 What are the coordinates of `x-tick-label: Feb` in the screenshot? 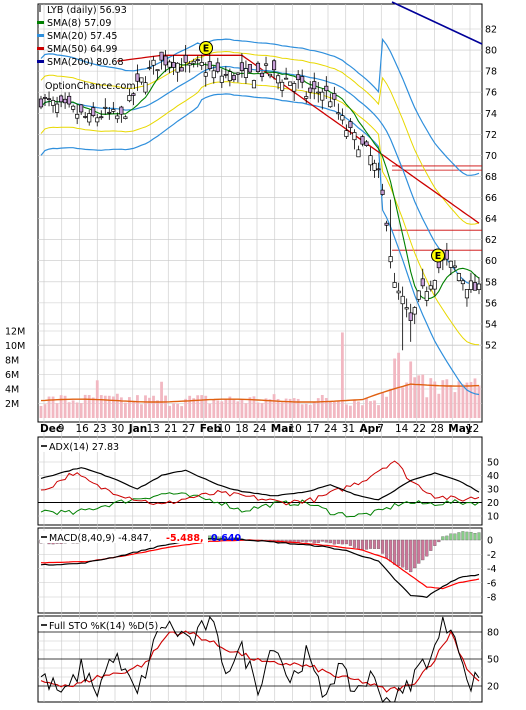 It's located at (211, 429).